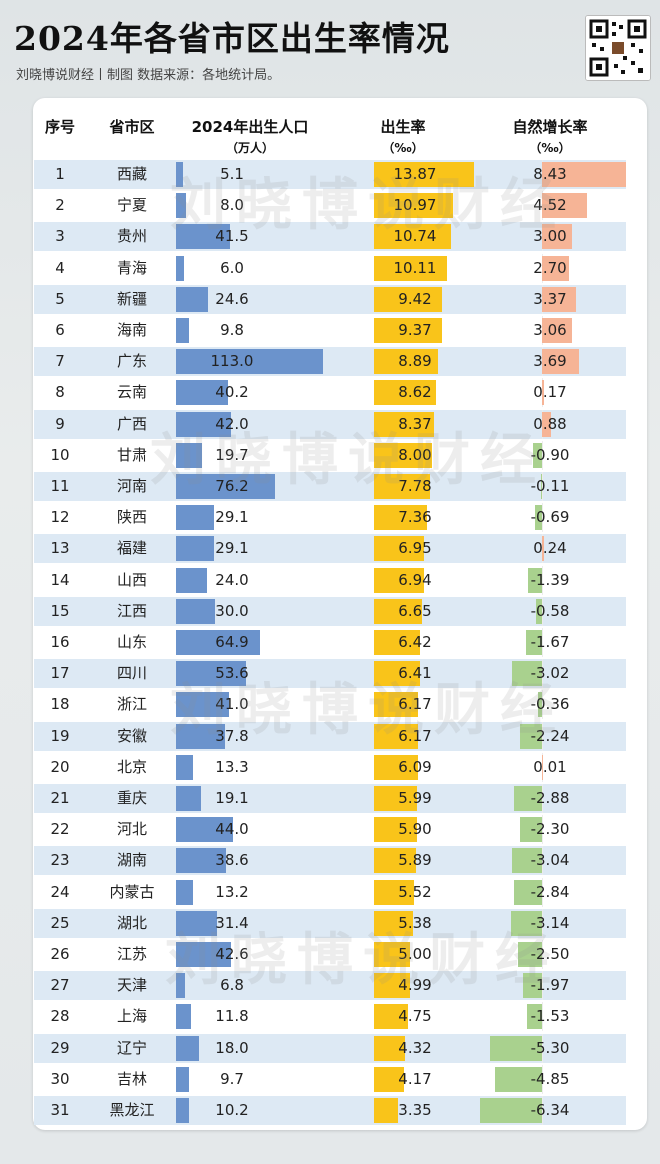 This screenshot has height=1164, width=660. Describe the element at coordinates (232, 860) in the screenshot. I see `births-cell: 38.6` at that location.